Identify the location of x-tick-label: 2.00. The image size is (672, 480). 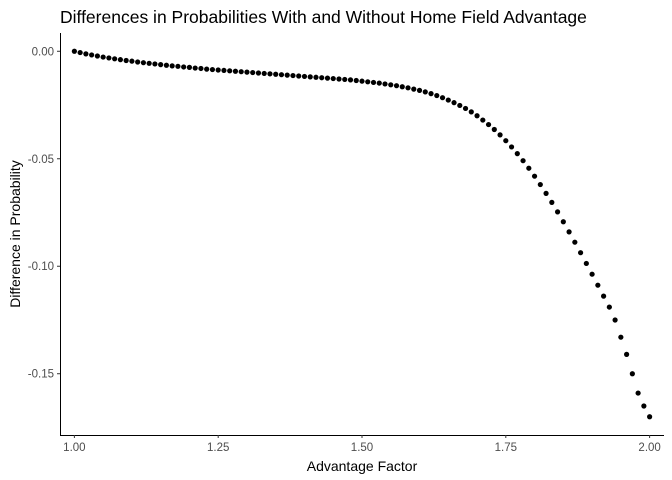
(649, 448).